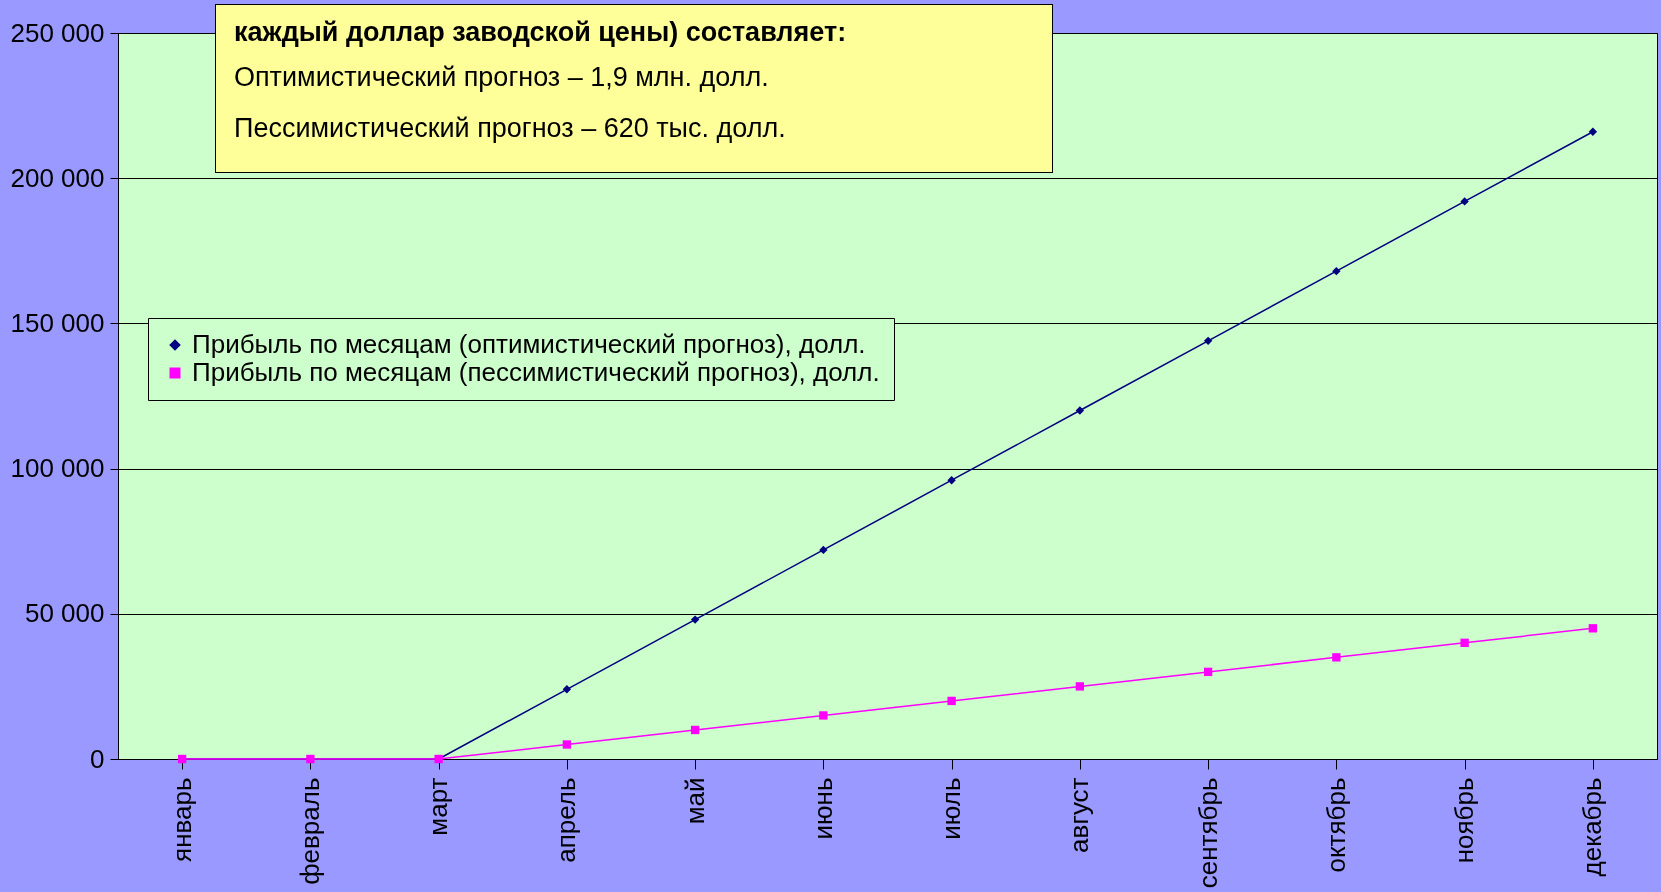 This screenshot has width=1661, height=892. What do you see at coordinates (536, 372) in the screenshot?
I see `legend-label: Прибыль по месяцам (пессимистический прогноз), долл.` at bounding box center [536, 372].